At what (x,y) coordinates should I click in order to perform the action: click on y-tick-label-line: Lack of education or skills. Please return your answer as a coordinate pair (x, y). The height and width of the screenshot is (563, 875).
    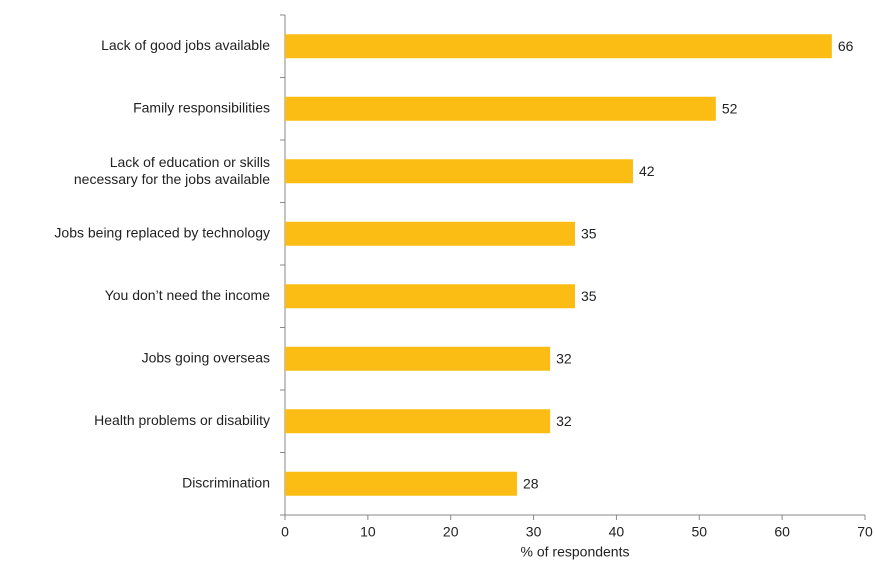
    Looking at the image, I should click on (190, 161).